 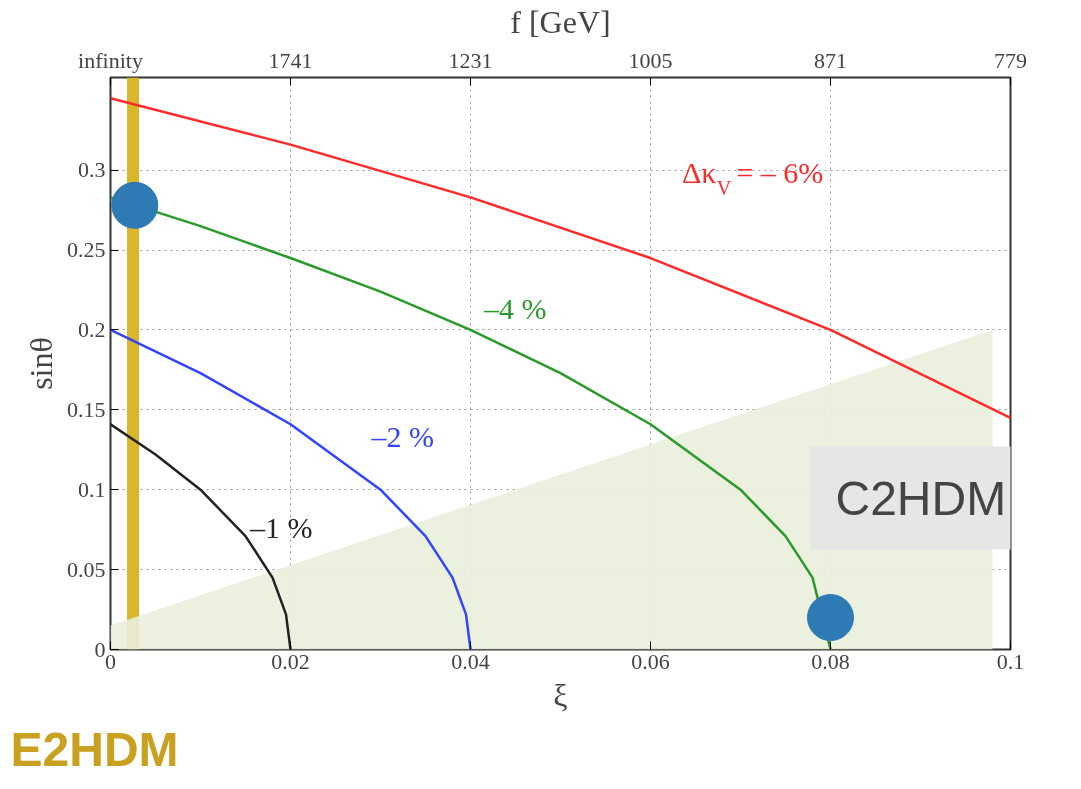 What do you see at coordinates (560, 21) in the screenshot?
I see `x2-axis-title: f [GeV]` at bounding box center [560, 21].